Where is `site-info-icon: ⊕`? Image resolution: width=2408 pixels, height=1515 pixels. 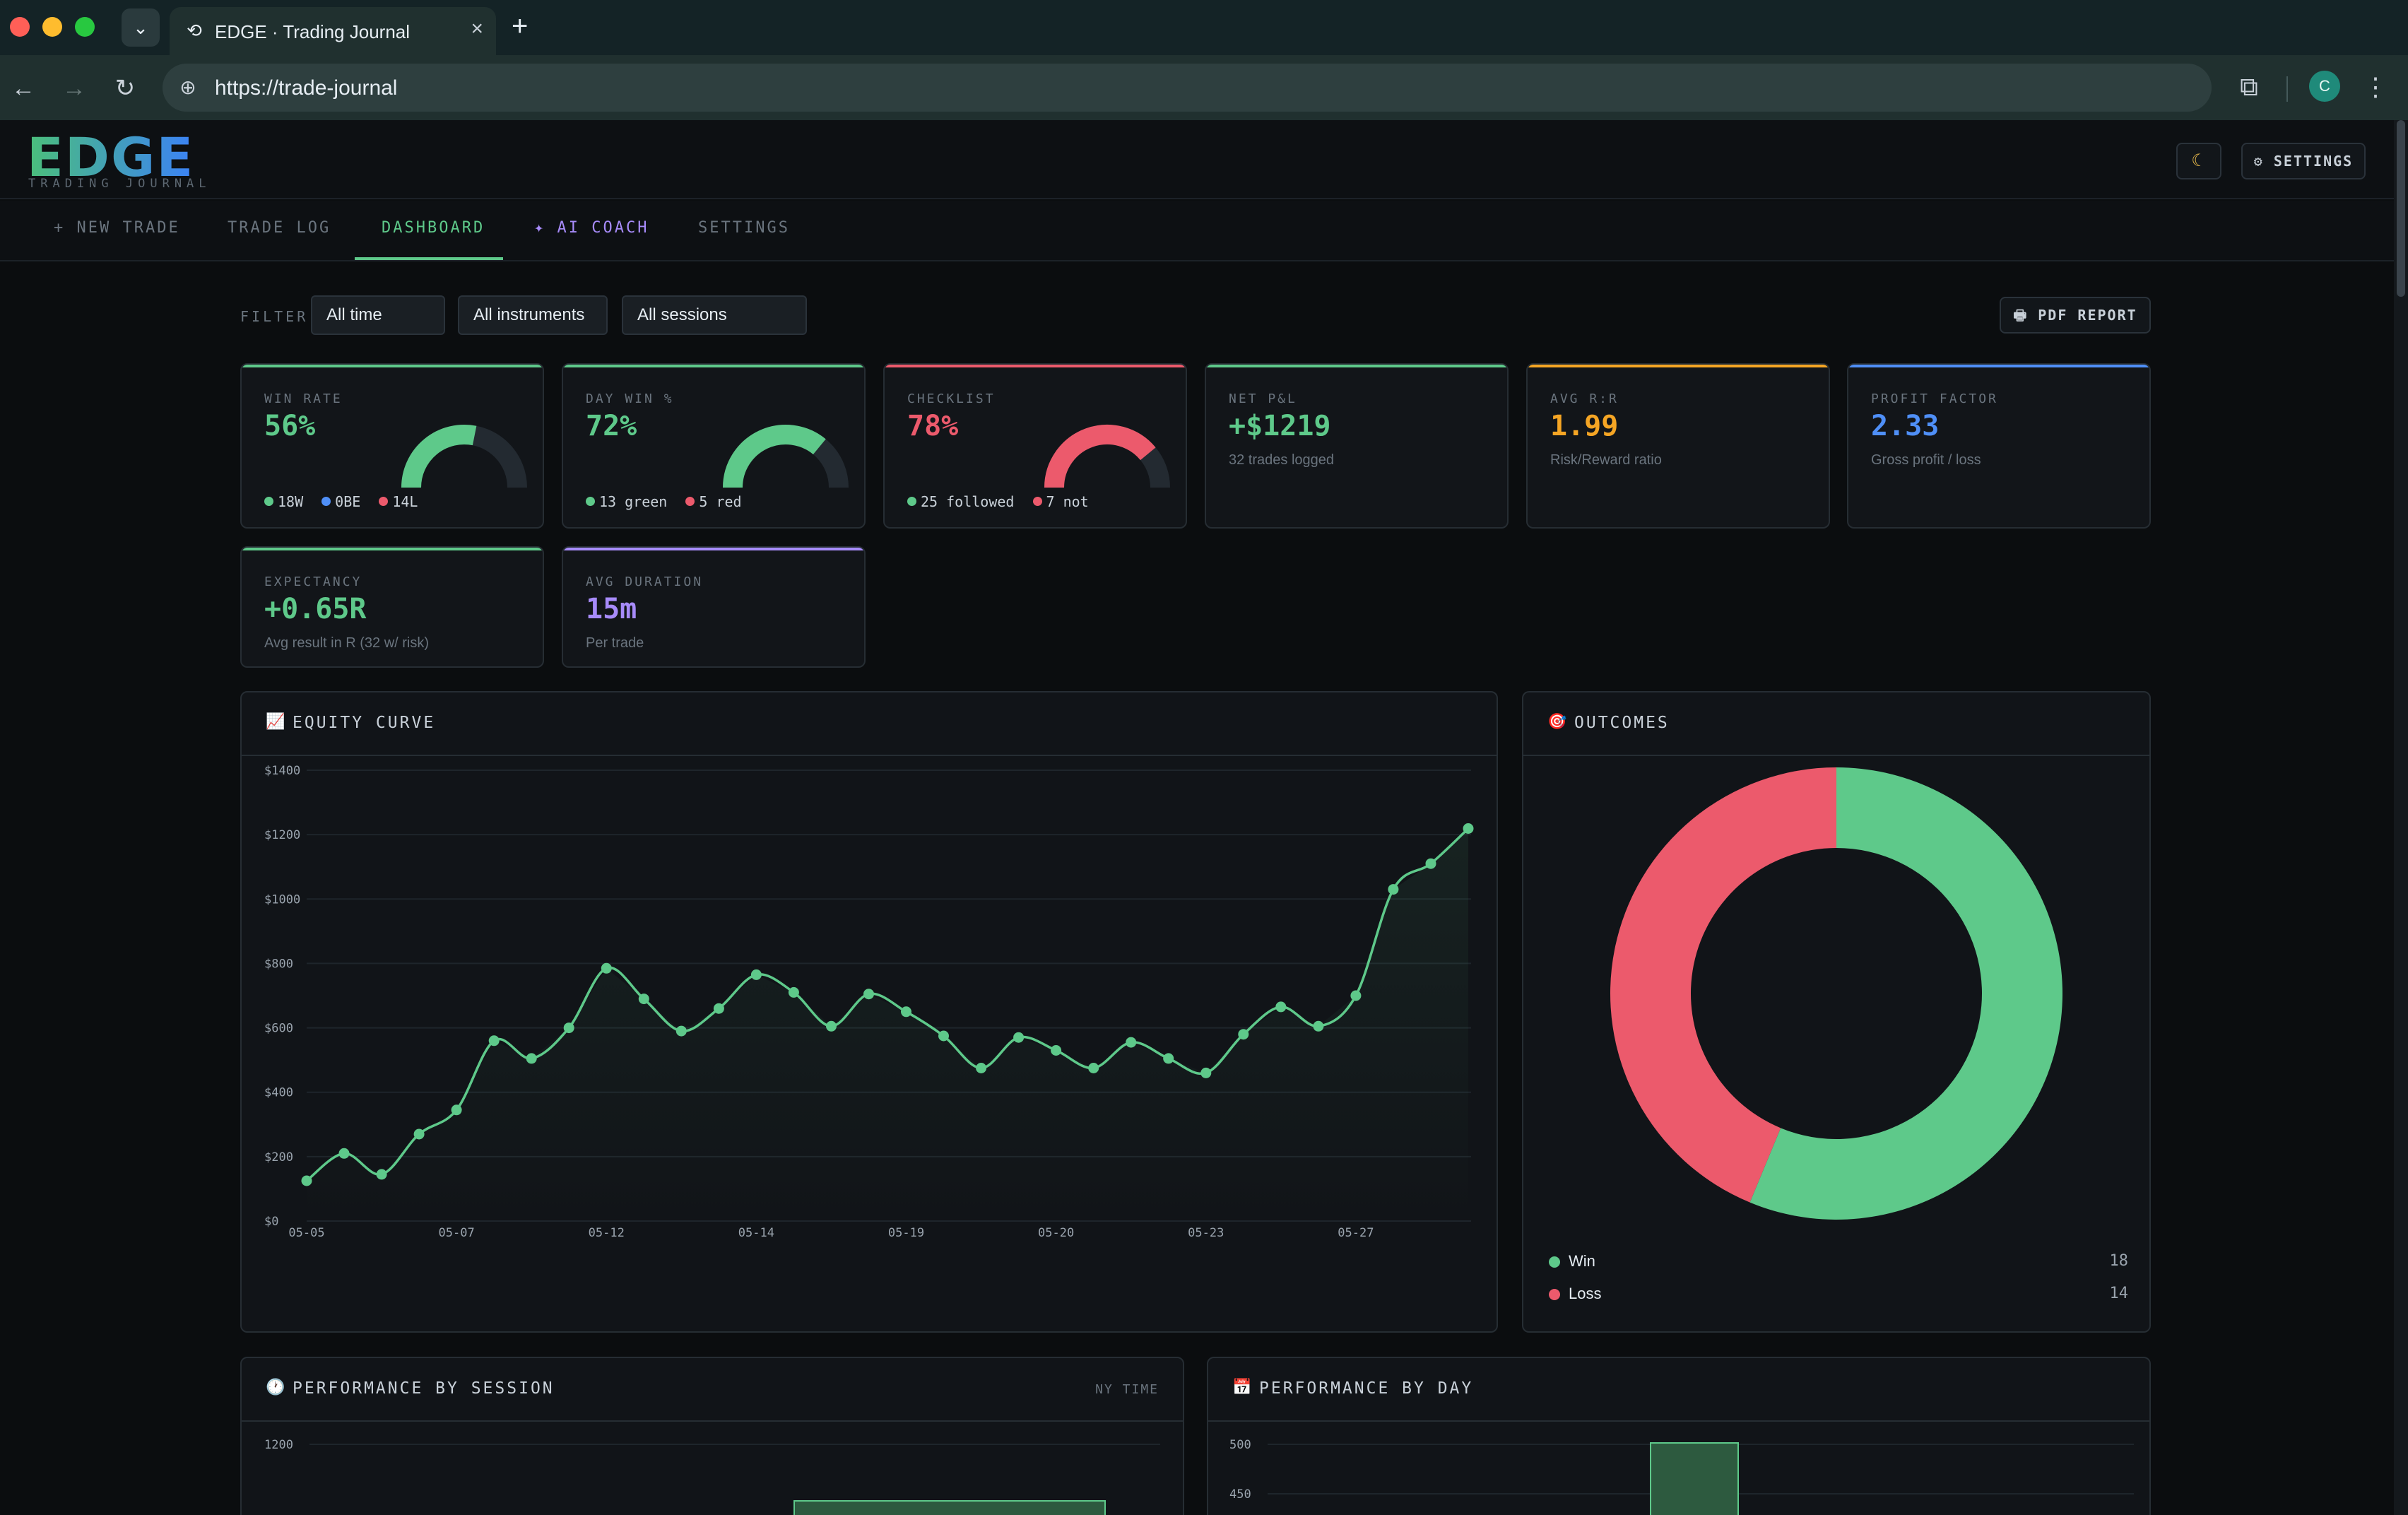 site-info-icon: ⊕ is located at coordinates (187, 87).